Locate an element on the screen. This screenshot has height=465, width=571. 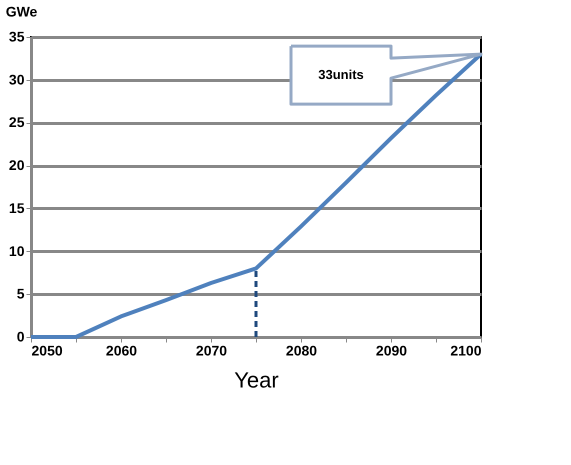
x-tick-label: 2070 is located at coordinates (212, 350).